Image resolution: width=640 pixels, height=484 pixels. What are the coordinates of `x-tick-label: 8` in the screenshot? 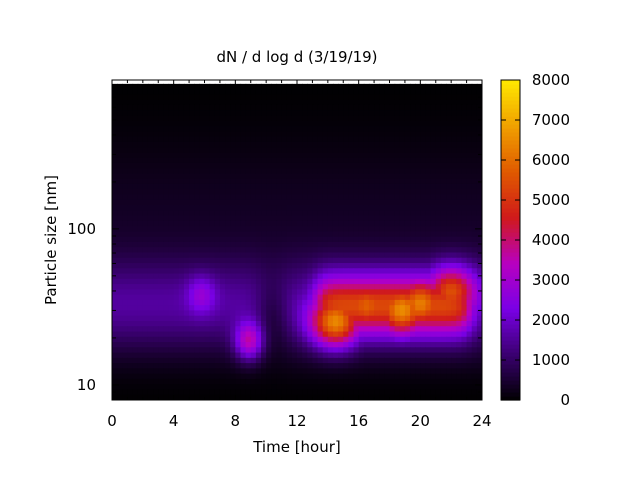 It's located at (236, 421).